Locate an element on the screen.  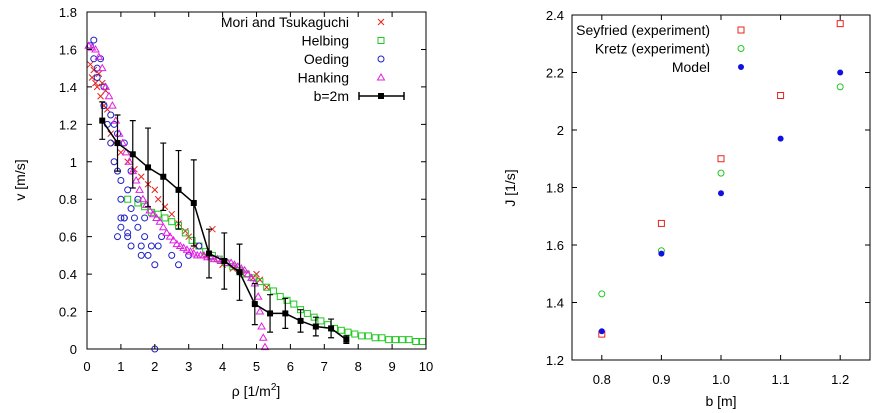
left-x-tick-label: 0 is located at coordinates (86, 366).